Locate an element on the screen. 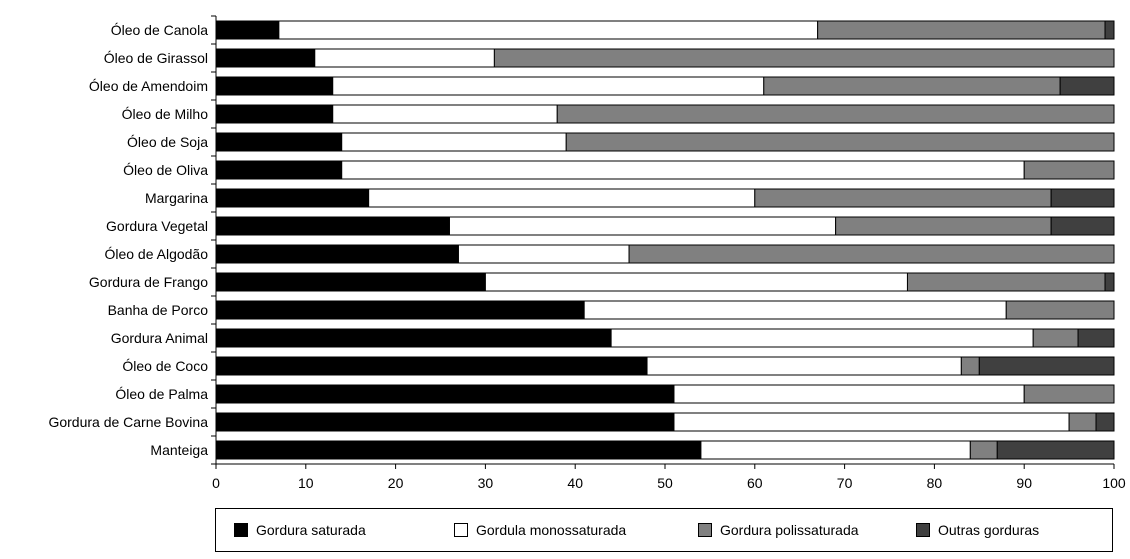  category-label: Banha de Porco is located at coordinates (158, 310).